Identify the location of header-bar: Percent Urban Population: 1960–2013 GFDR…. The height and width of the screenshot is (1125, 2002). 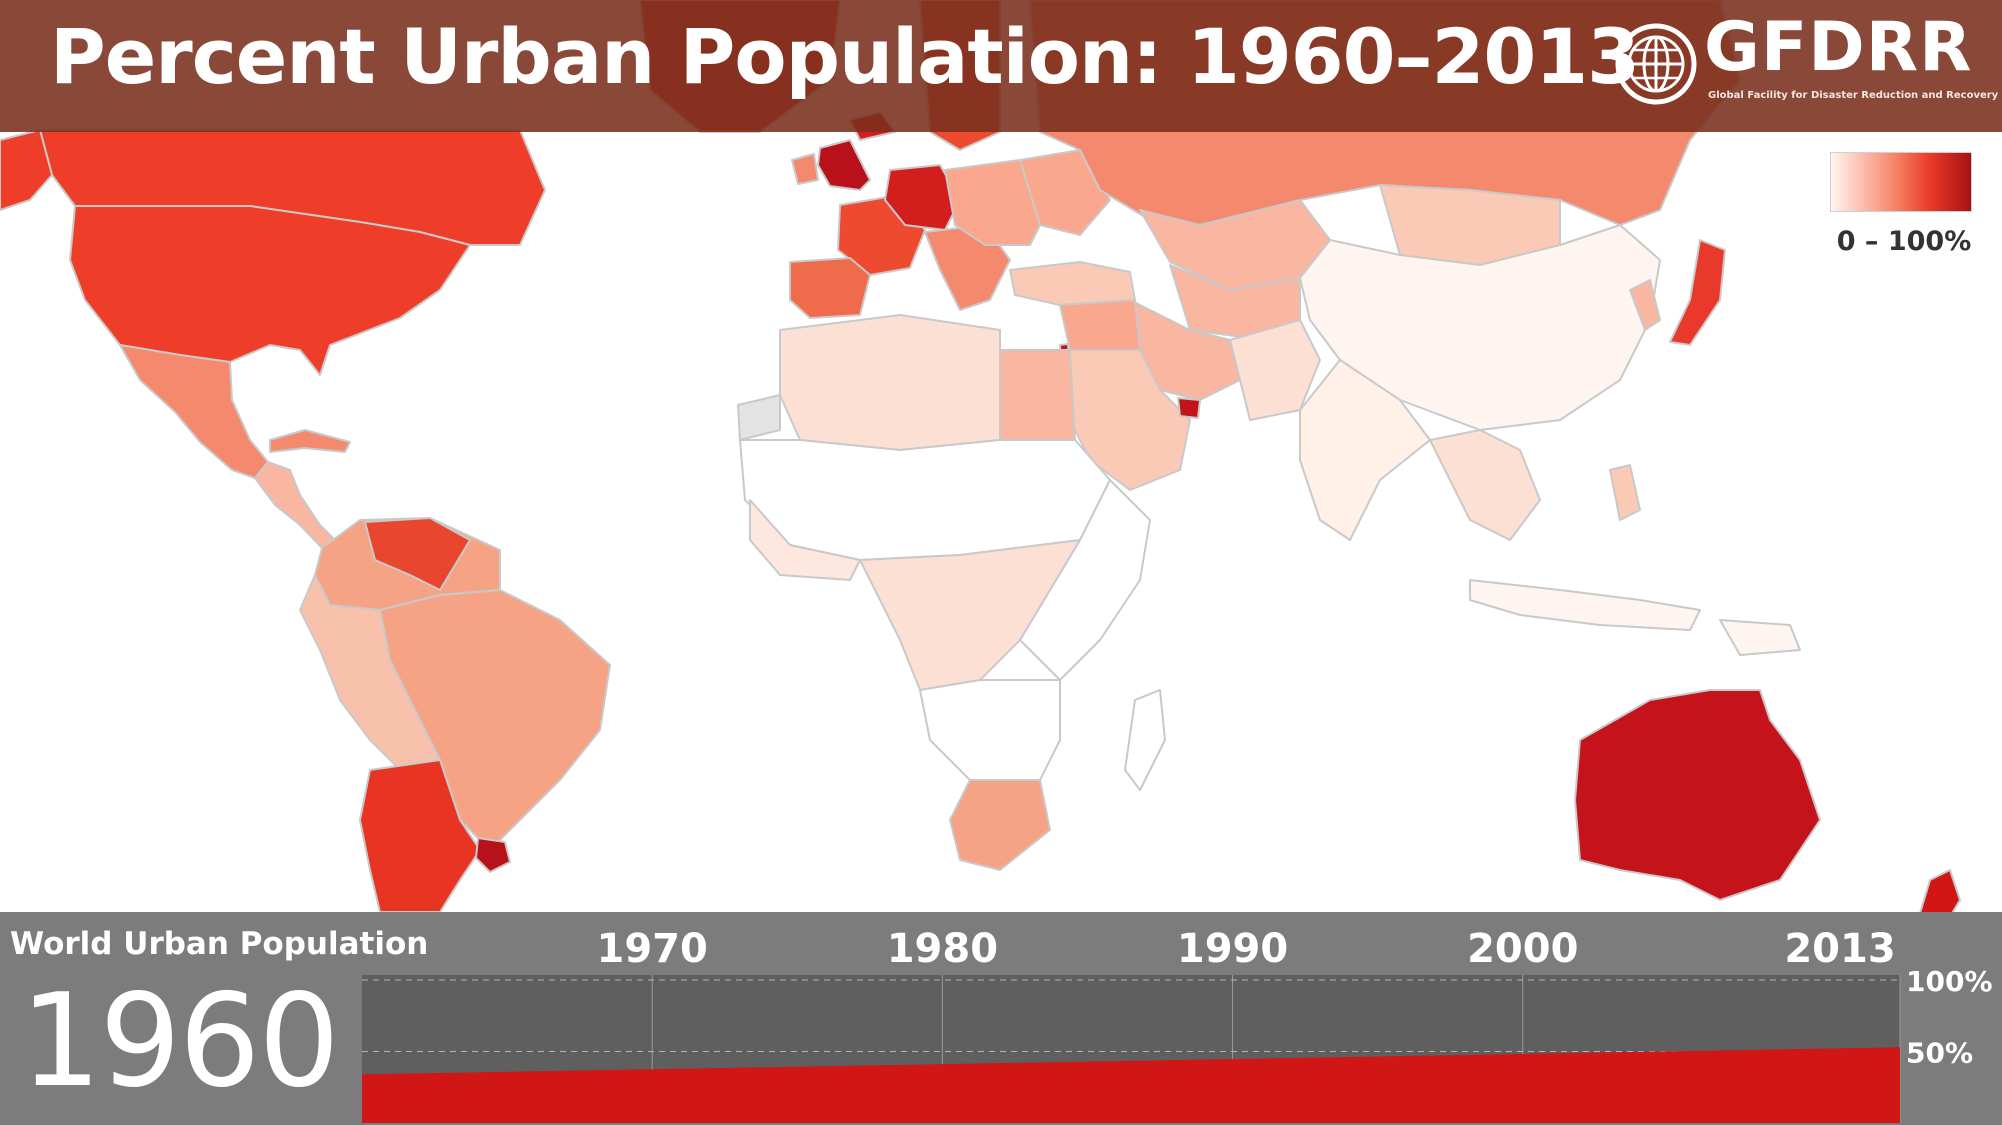
(1001, 66).